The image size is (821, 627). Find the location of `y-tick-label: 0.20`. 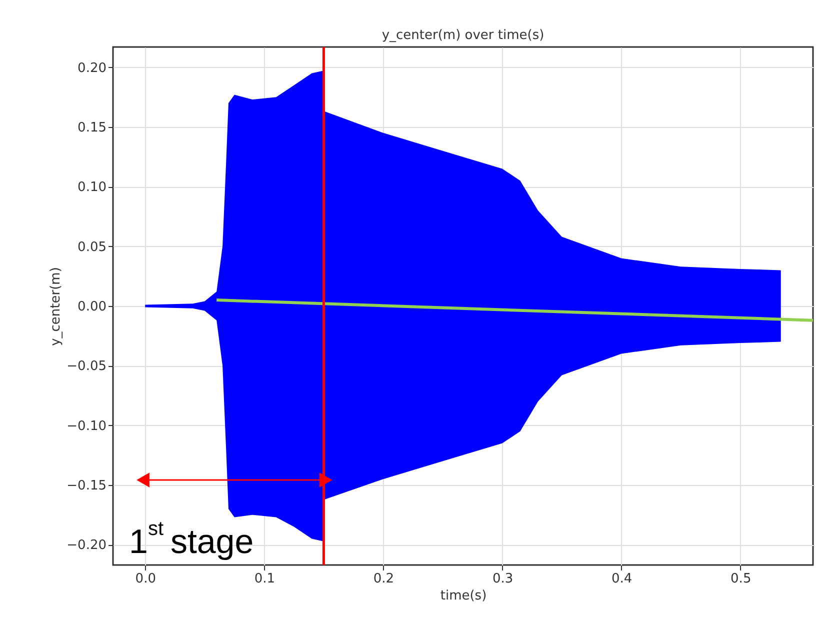

y-tick-label: 0.20 is located at coordinates (92, 68).